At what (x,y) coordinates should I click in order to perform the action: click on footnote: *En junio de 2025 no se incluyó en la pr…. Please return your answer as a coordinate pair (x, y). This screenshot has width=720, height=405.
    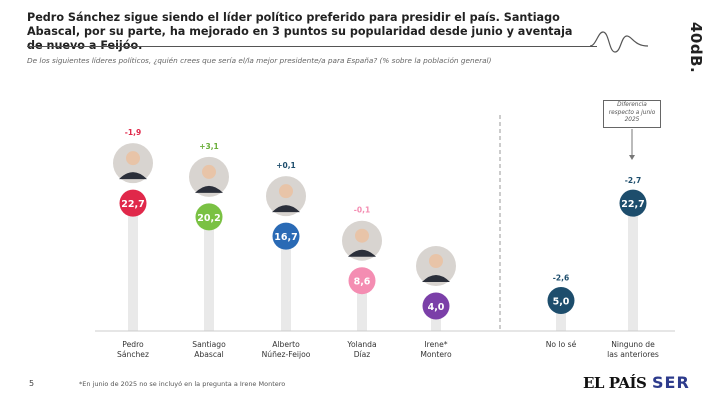
    Looking at the image, I should click on (182, 384).